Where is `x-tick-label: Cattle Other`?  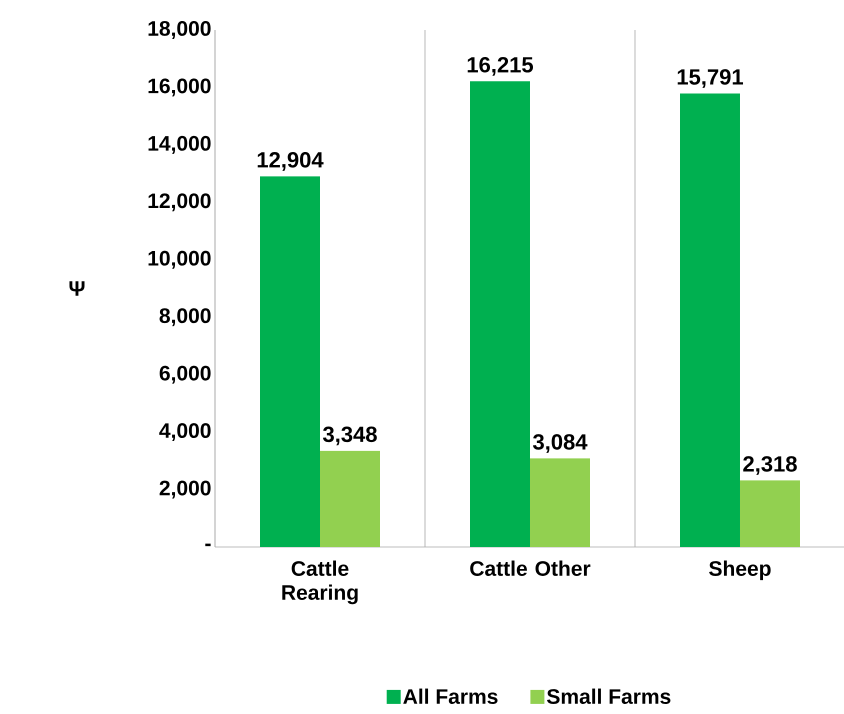
x-tick-label: Cattle Other is located at coordinates (530, 568).